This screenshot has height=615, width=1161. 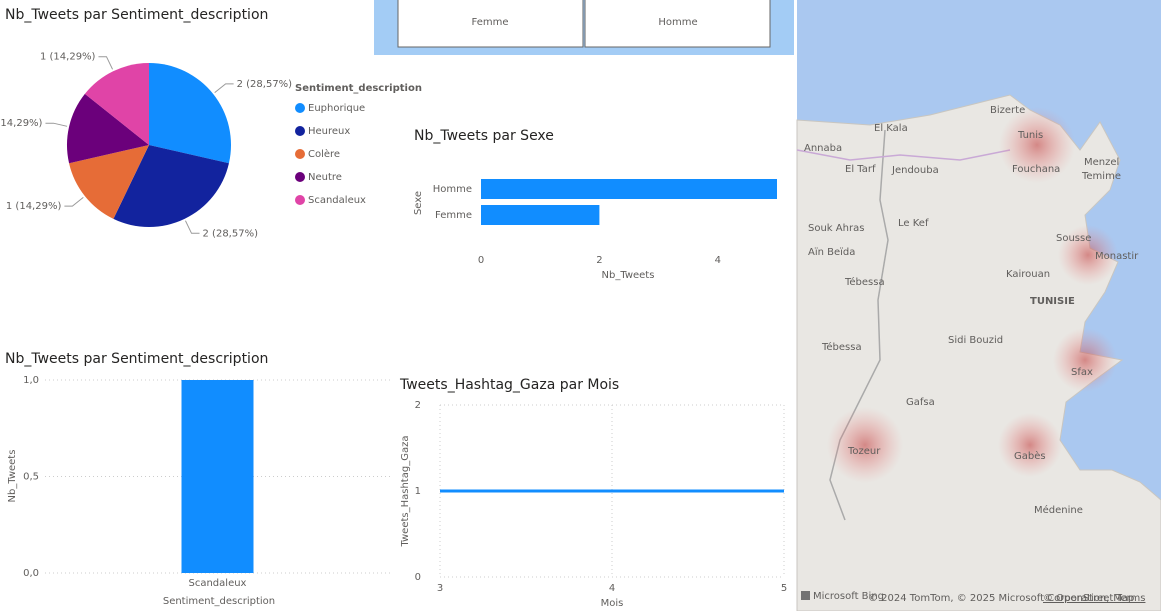 What do you see at coordinates (418, 491) in the screenshot?
I see `y-tick-label: 1` at bounding box center [418, 491].